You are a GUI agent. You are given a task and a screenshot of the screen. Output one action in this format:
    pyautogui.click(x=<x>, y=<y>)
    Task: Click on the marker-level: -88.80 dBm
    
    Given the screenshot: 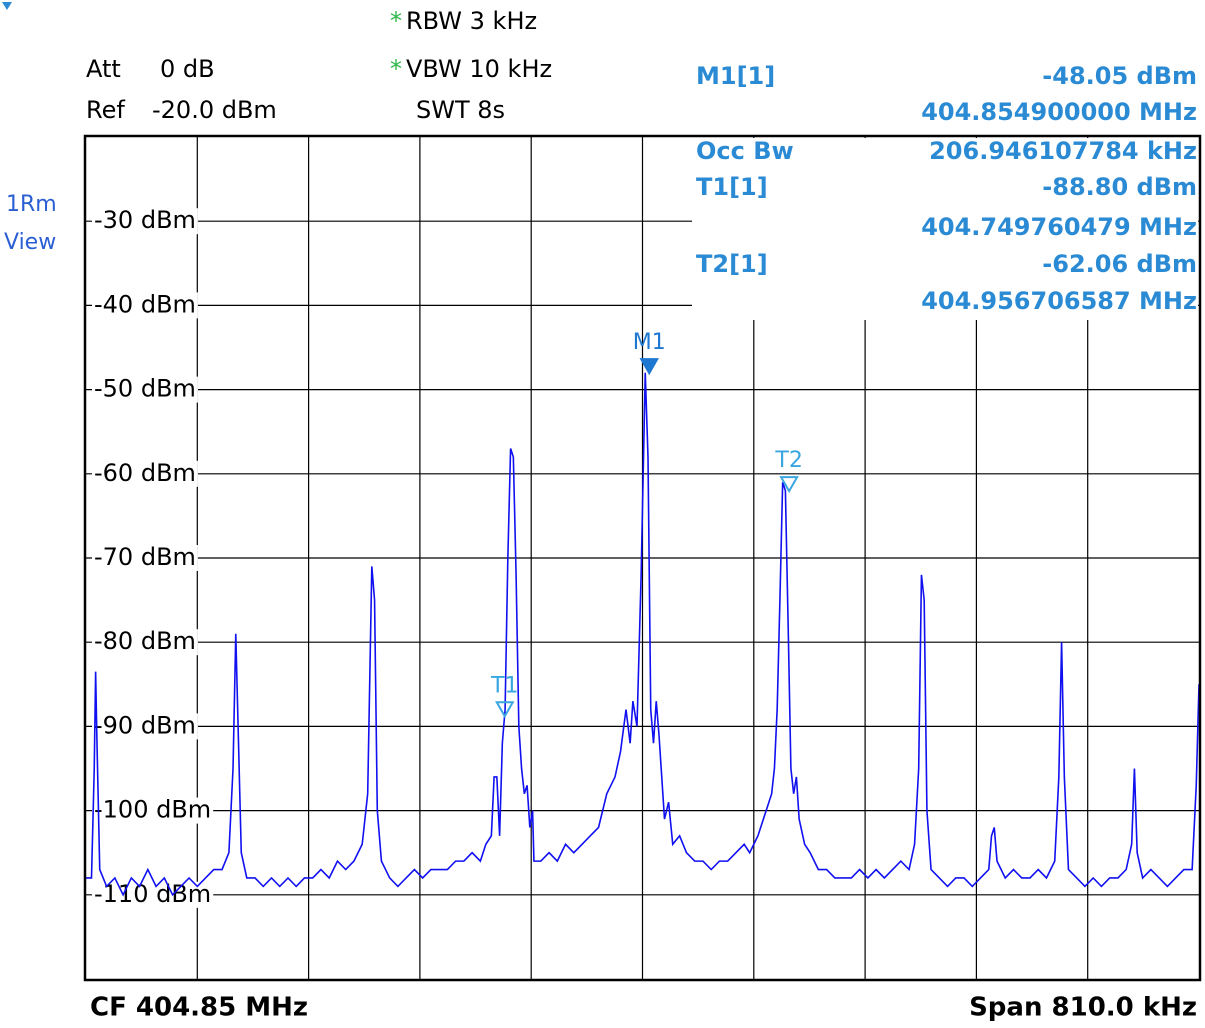 What is the action you would take?
    pyautogui.click(x=1119, y=187)
    